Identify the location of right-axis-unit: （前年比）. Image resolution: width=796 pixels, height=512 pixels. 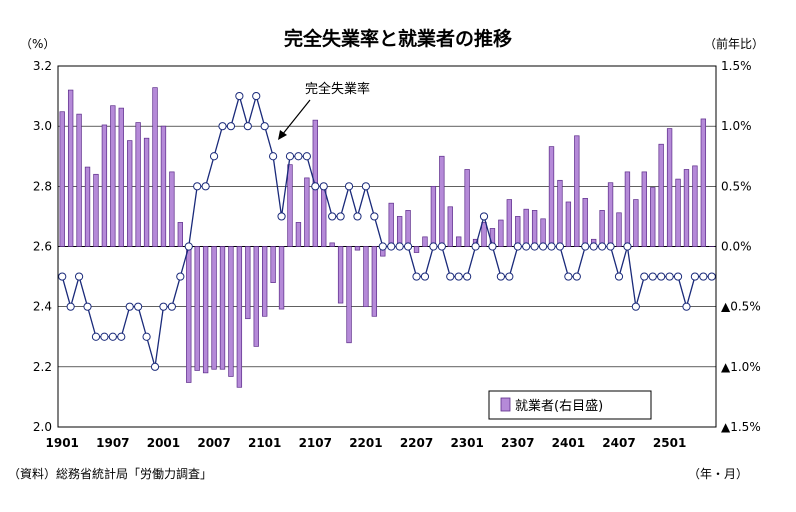
(734, 43).